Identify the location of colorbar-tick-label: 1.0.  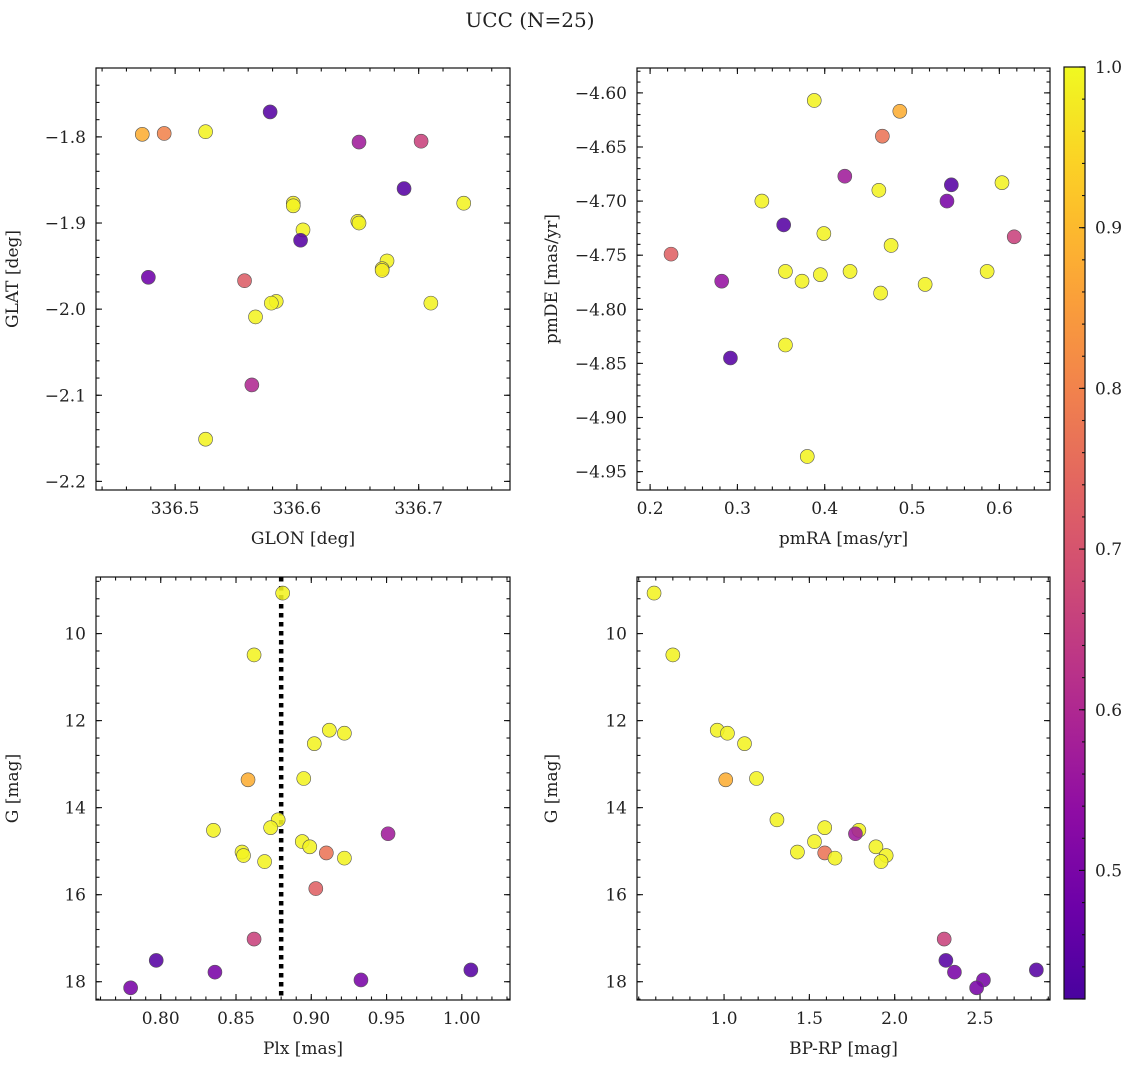
(1108, 68).